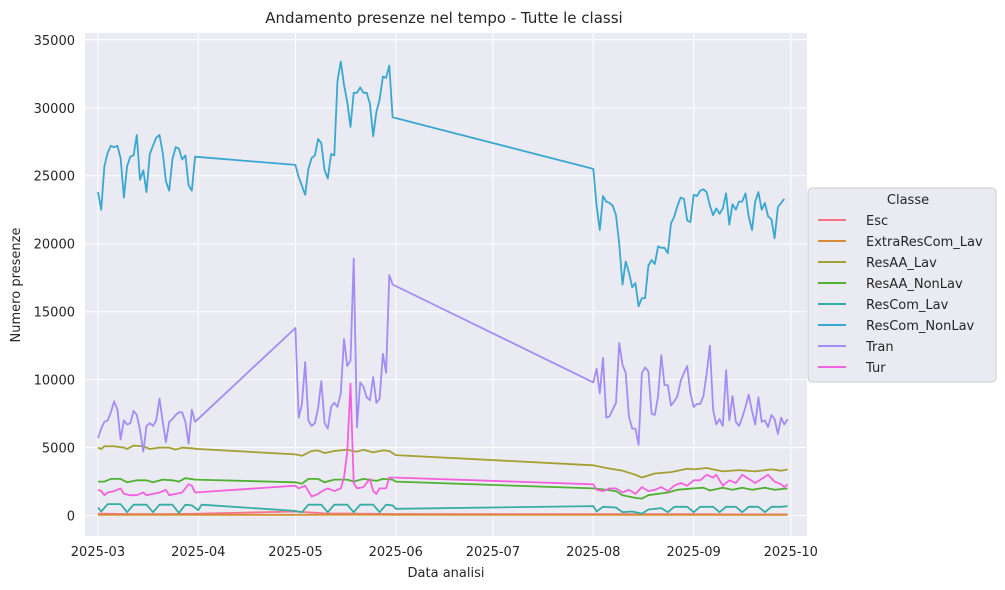 This screenshot has width=1005, height=590. What do you see at coordinates (443, 440) in the screenshot?
I see `series-line-tur` at bounding box center [443, 440].